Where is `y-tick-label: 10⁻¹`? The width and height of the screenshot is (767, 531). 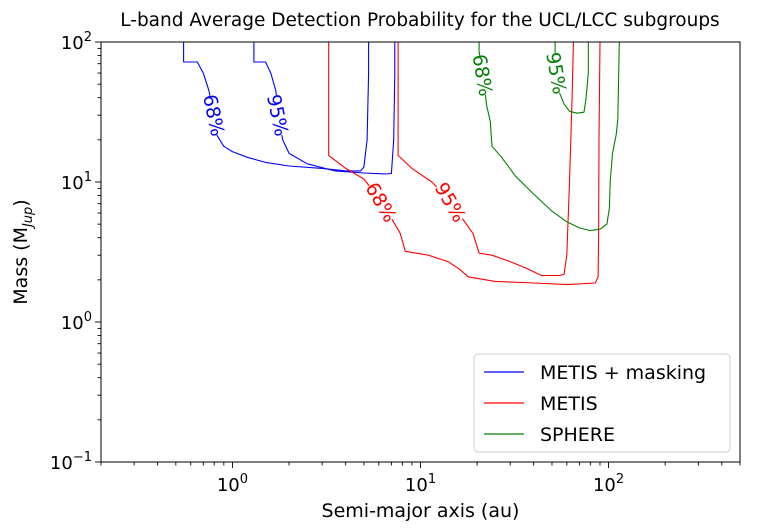
y-tick-label: 10⁻¹ is located at coordinates (71, 462).